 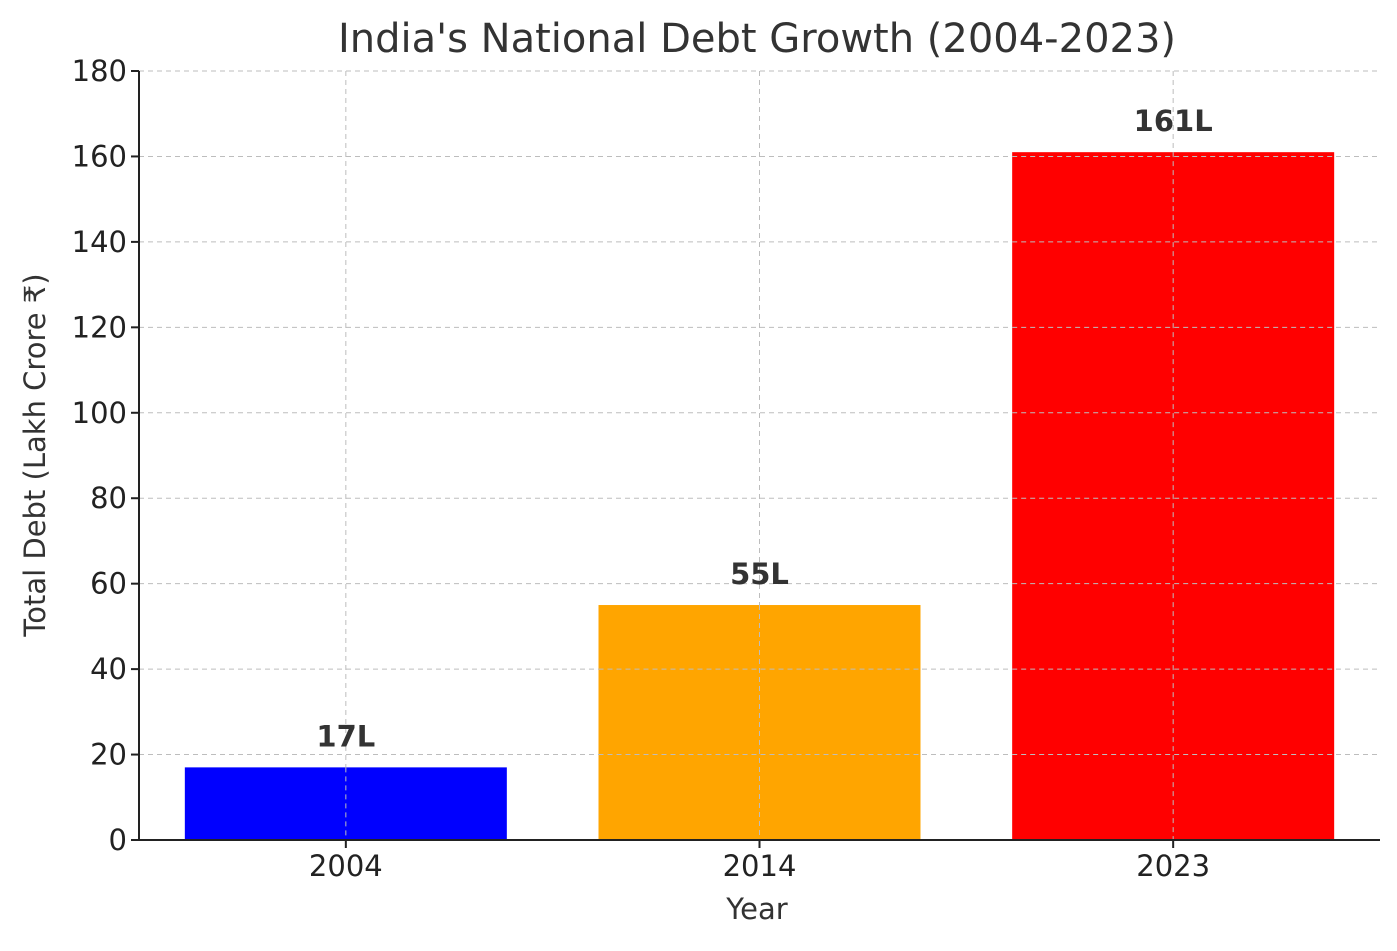 What do you see at coordinates (108, 584) in the screenshot?
I see `y-tick-label: 60` at bounding box center [108, 584].